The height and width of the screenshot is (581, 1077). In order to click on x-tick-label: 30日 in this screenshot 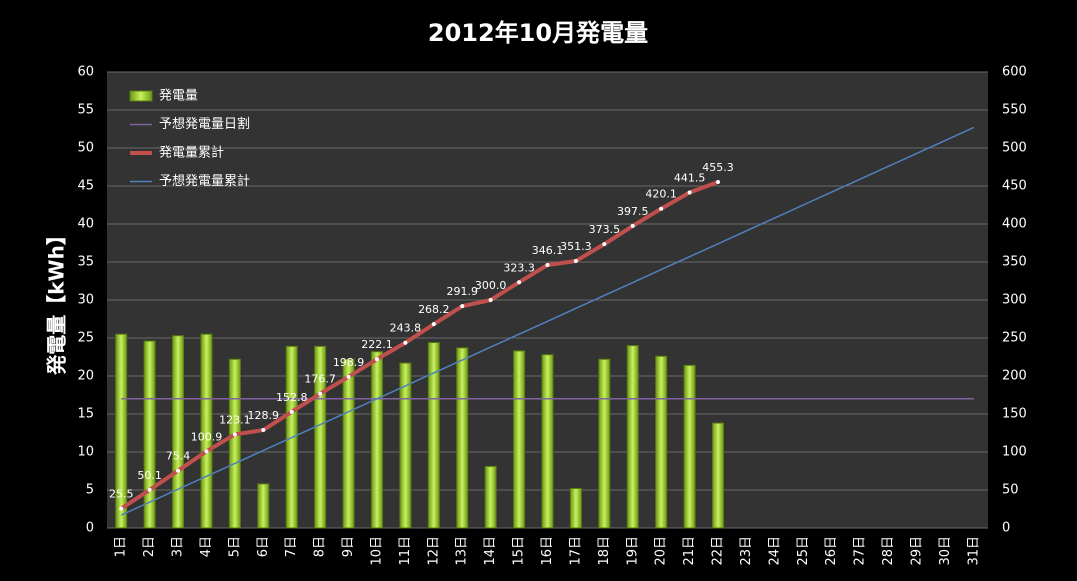, I will do `click(945, 551)`.